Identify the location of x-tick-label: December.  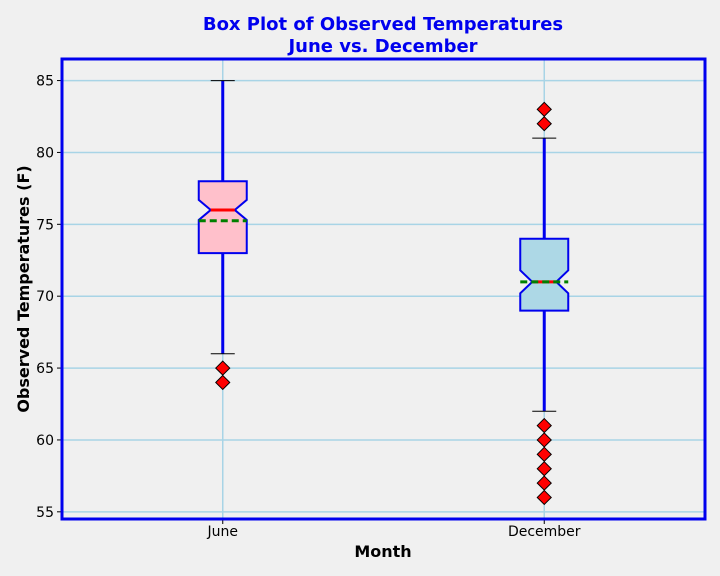
(544, 532).